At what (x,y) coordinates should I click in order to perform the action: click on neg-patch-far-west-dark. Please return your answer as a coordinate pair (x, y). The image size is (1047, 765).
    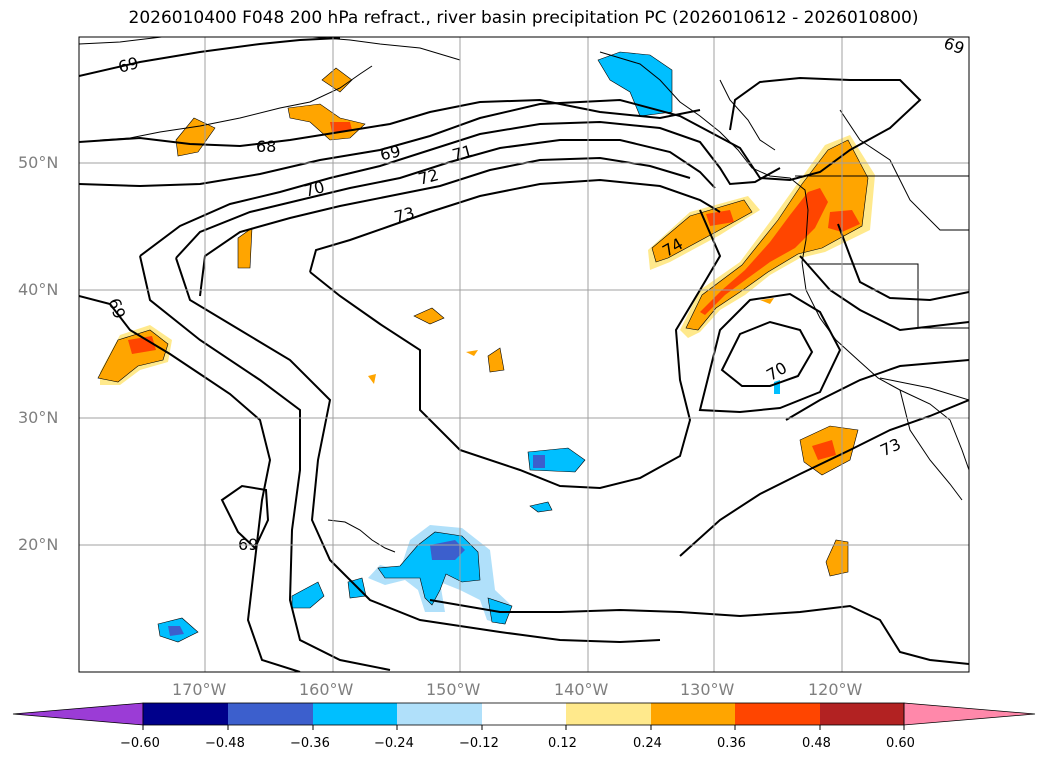
    Looking at the image, I should click on (176, 631).